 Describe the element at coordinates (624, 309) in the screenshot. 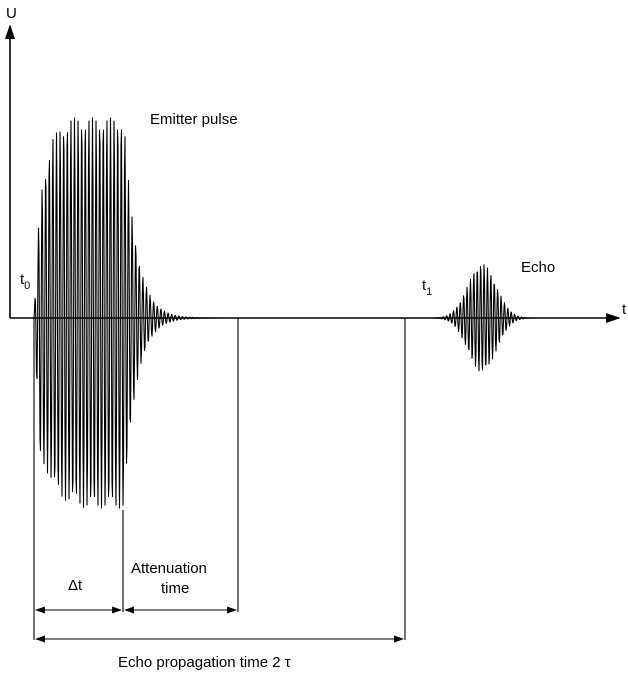

I see `x-axis-label: t` at that location.